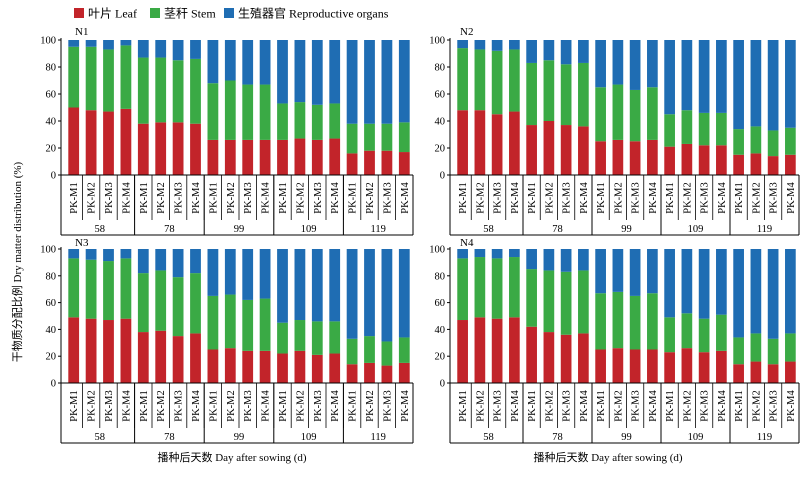 This screenshot has width=811, height=490. I want to click on day-label: 78, so click(169, 229).